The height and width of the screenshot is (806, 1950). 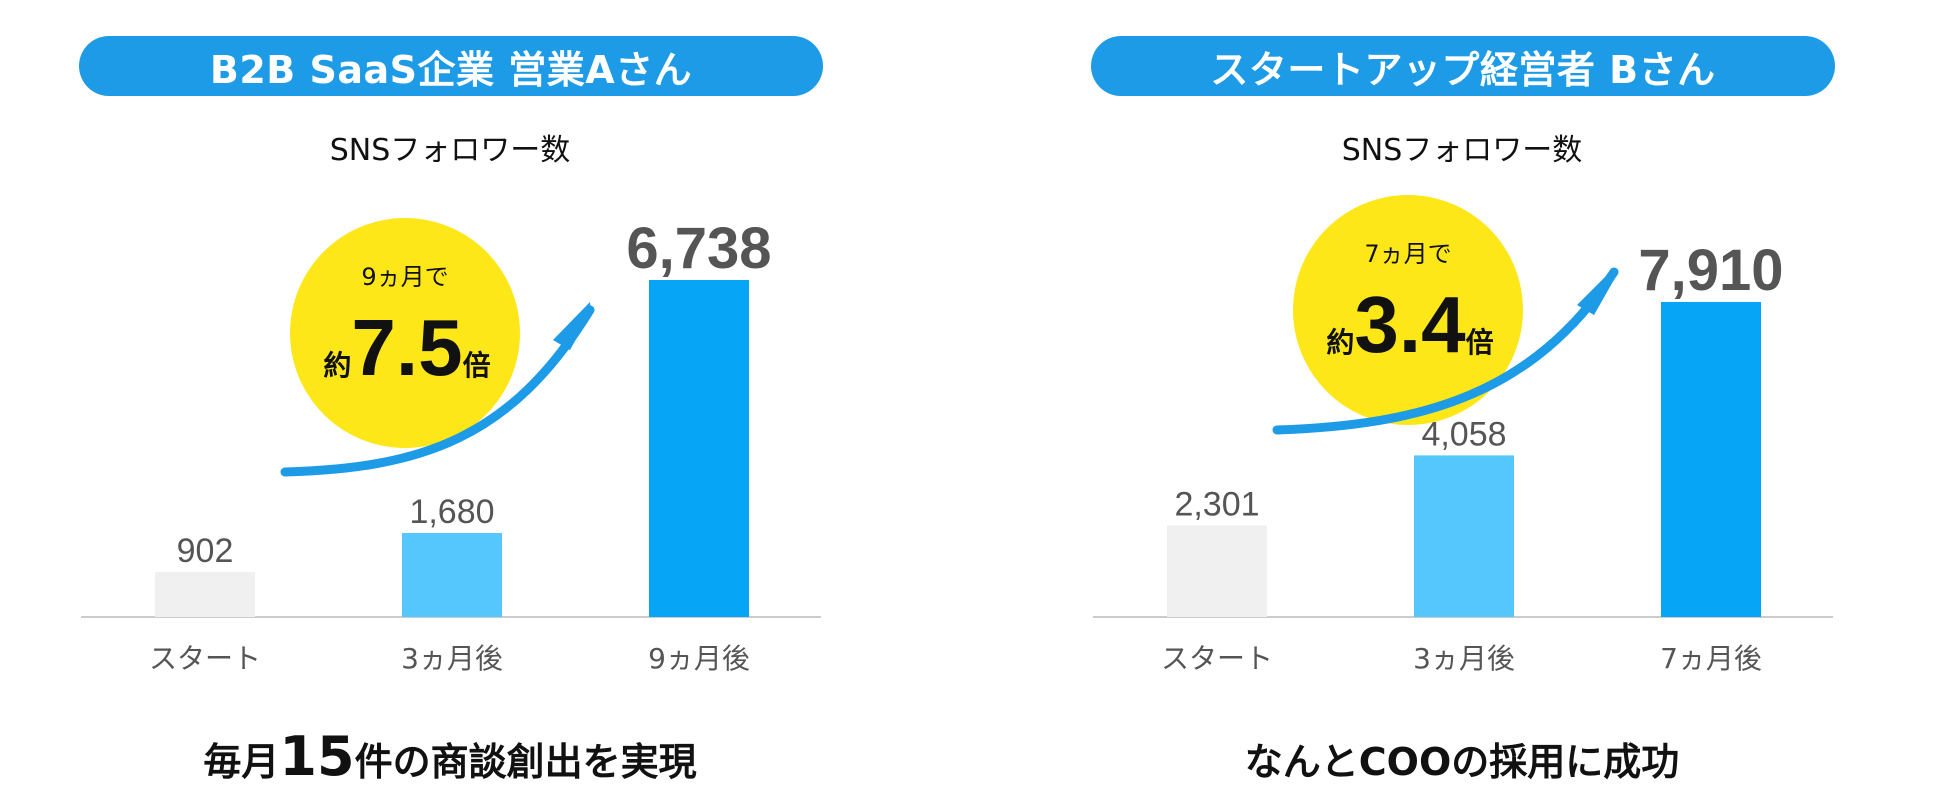 I want to click on footer-before: なんとCOOの採用に成功, so click(x=1462, y=762).